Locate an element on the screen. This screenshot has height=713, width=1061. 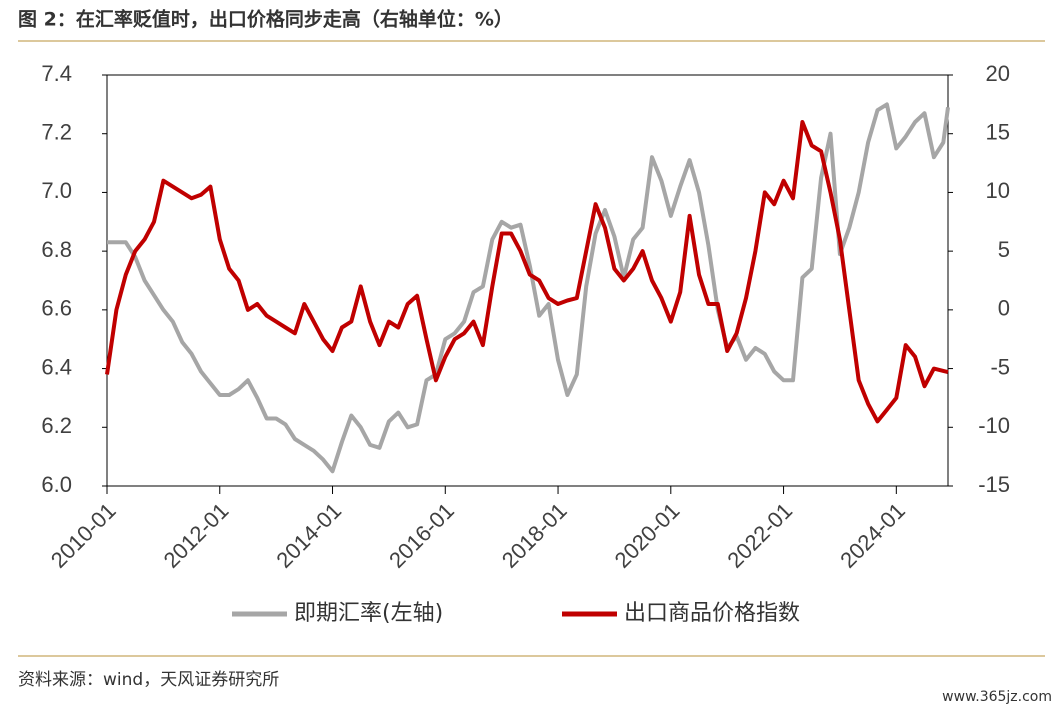
y-tick-label: 7.2 is located at coordinates (56, 132).